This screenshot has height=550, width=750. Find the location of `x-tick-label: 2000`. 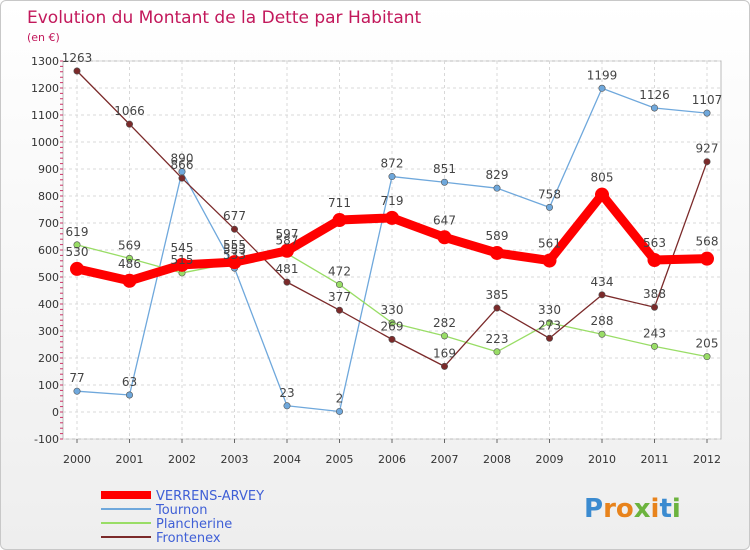

x-tick-label: 2000 is located at coordinates (77, 459).